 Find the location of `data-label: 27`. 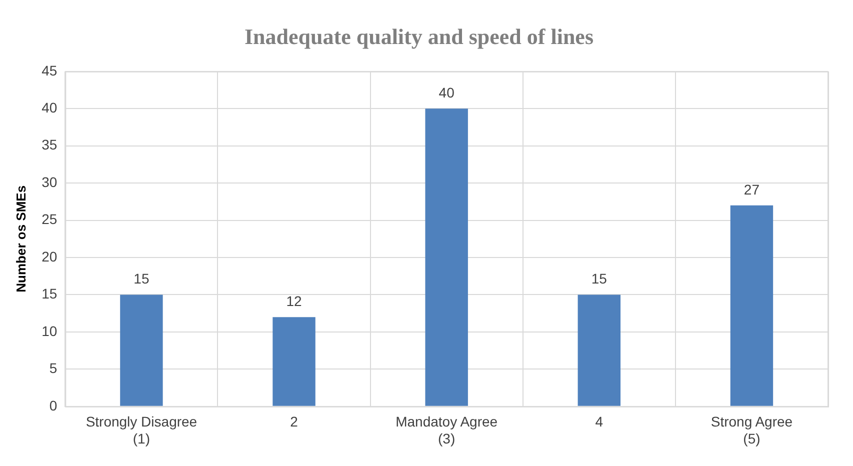

data-label: 27 is located at coordinates (752, 189).